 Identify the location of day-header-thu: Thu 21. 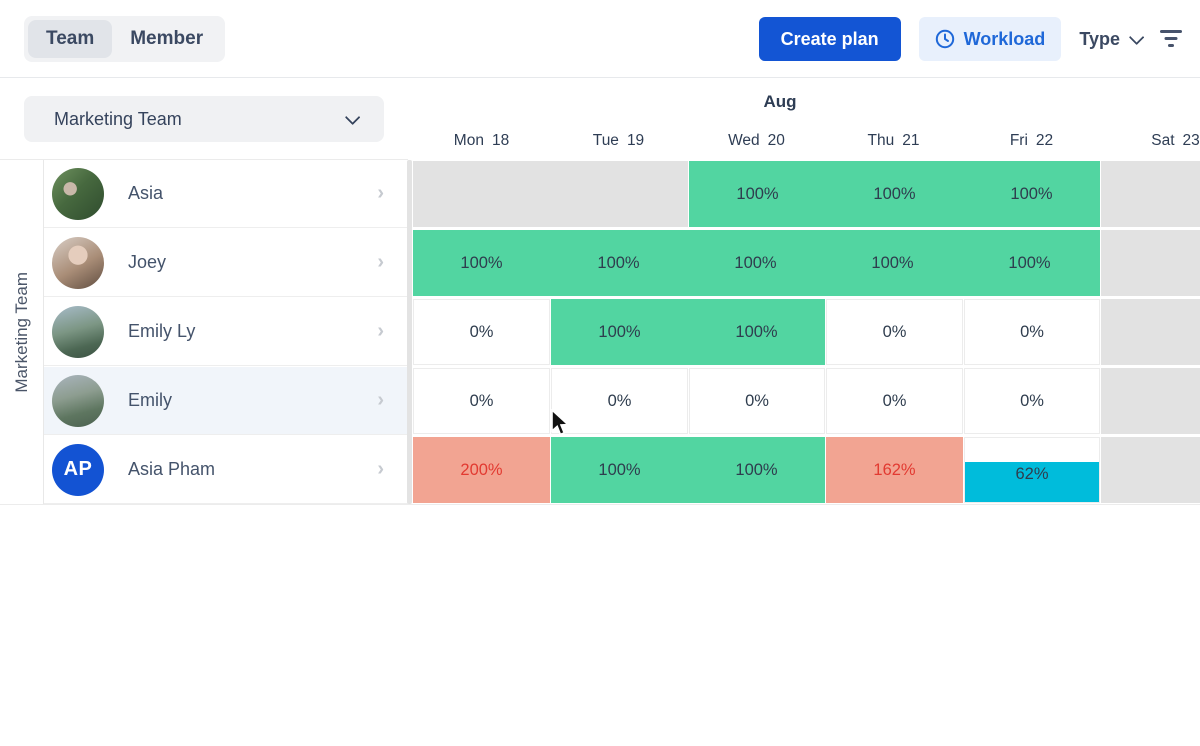
(893, 140).